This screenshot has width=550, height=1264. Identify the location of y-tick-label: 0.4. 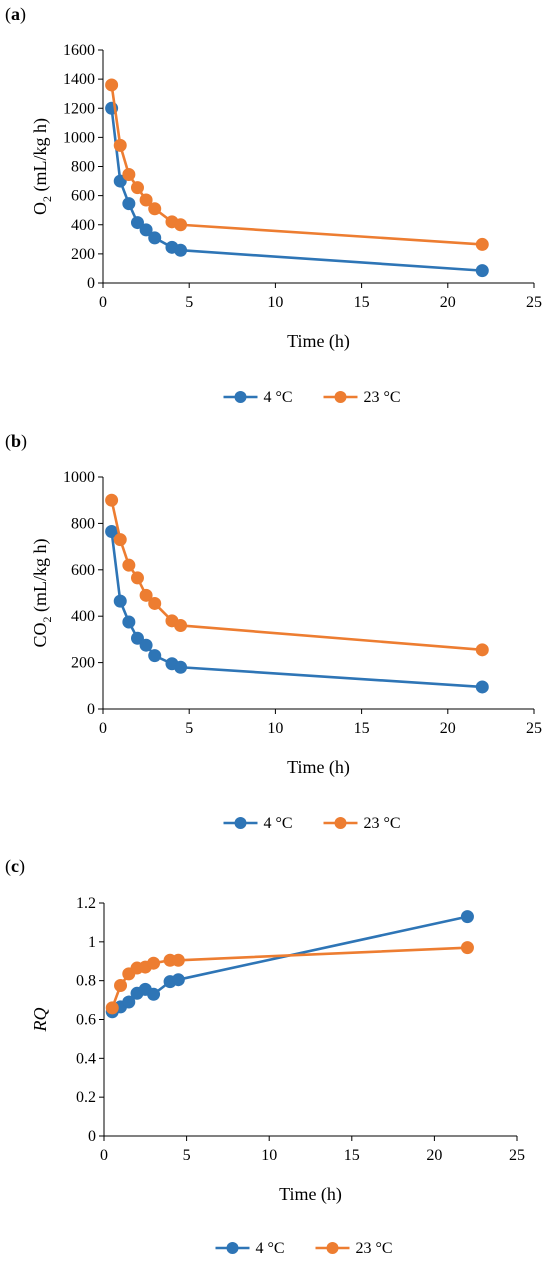
(86, 1058).